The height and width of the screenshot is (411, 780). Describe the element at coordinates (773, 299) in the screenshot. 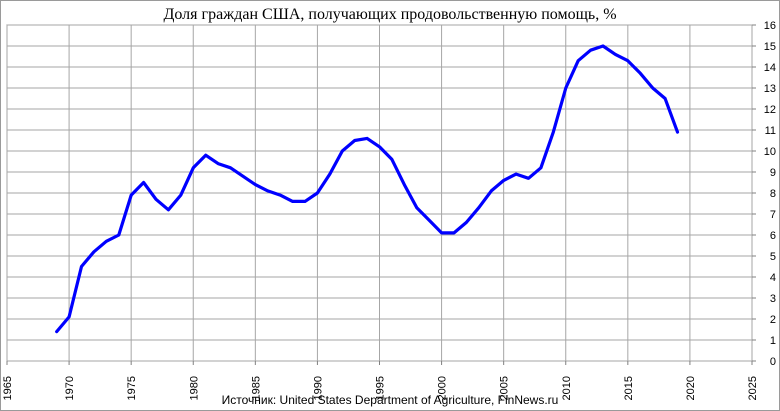

I see `y-tick-label: 3` at that location.